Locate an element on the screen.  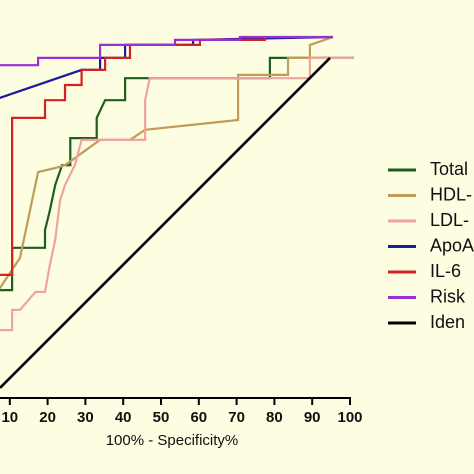
legend-label: Total is located at coordinates (449, 169).